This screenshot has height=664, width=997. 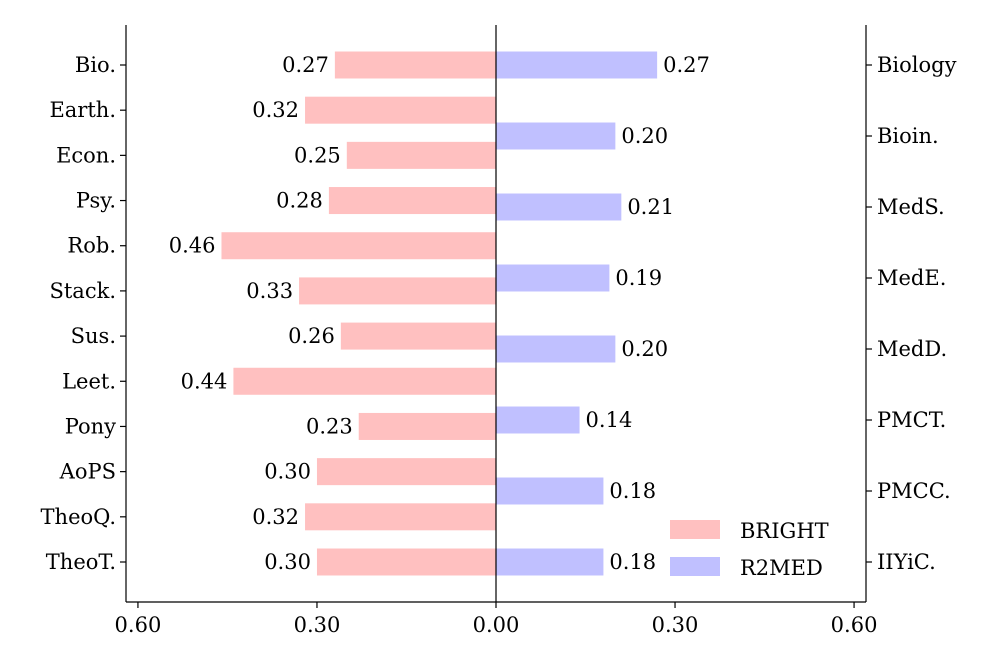 What do you see at coordinates (854, 625) in the screenshot?
I see `x-tick-label-4: 0.60` at bounding box center [854, 625].